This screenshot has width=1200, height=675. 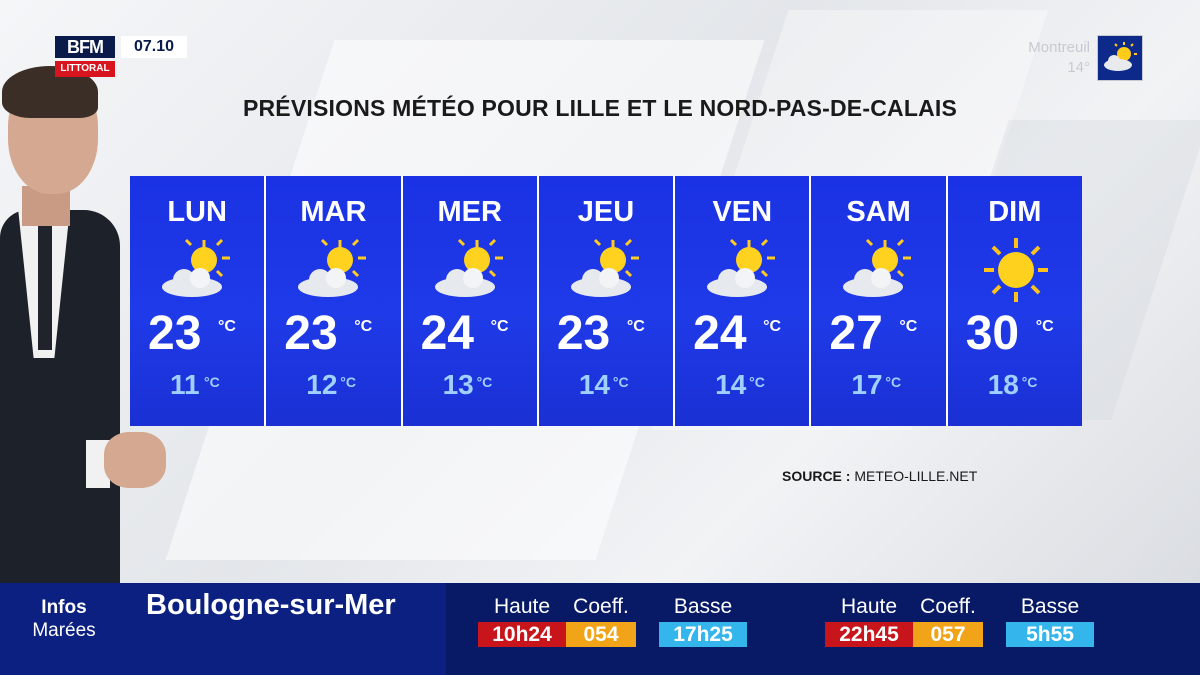 What do you see at coordinates (878, 212) in the screenshot?
I see `day-name: SAM` at bounding box center [878, 212].